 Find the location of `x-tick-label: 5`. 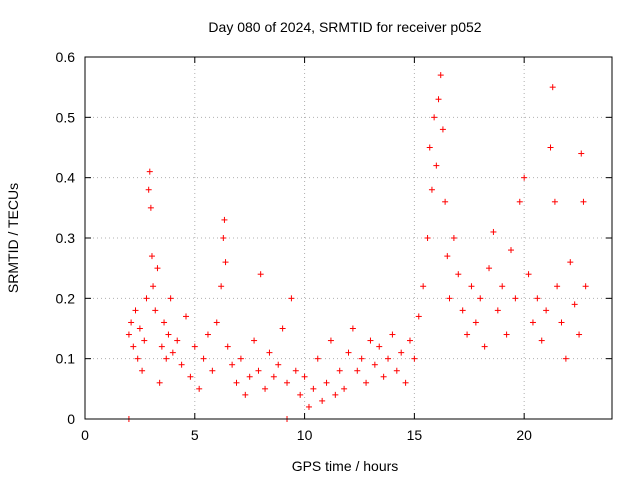

x-tick-label: 5 is located at coordinates (195, 435).